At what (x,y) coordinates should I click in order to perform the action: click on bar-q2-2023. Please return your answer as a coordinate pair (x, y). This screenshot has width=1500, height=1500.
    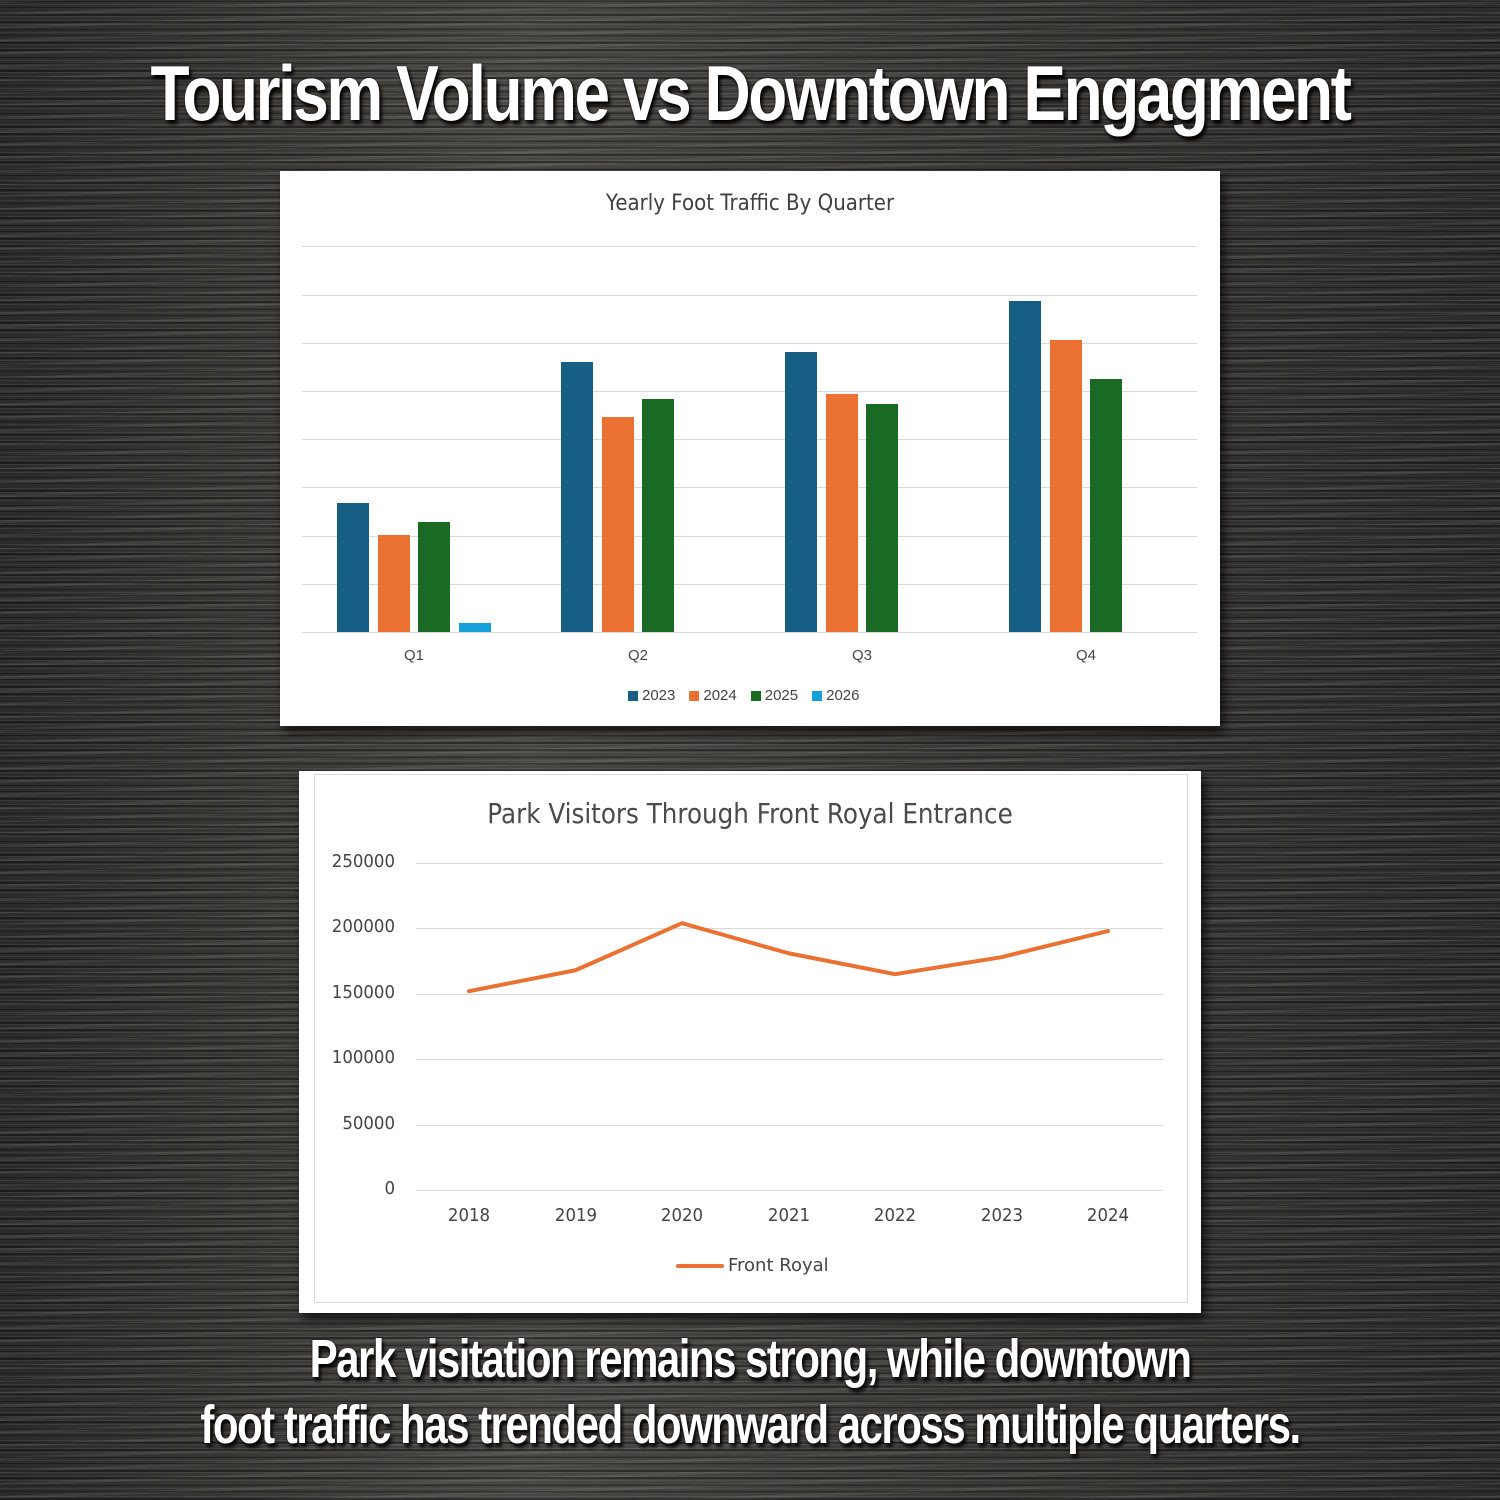
    Looking at the image, I should click on (577, 497).